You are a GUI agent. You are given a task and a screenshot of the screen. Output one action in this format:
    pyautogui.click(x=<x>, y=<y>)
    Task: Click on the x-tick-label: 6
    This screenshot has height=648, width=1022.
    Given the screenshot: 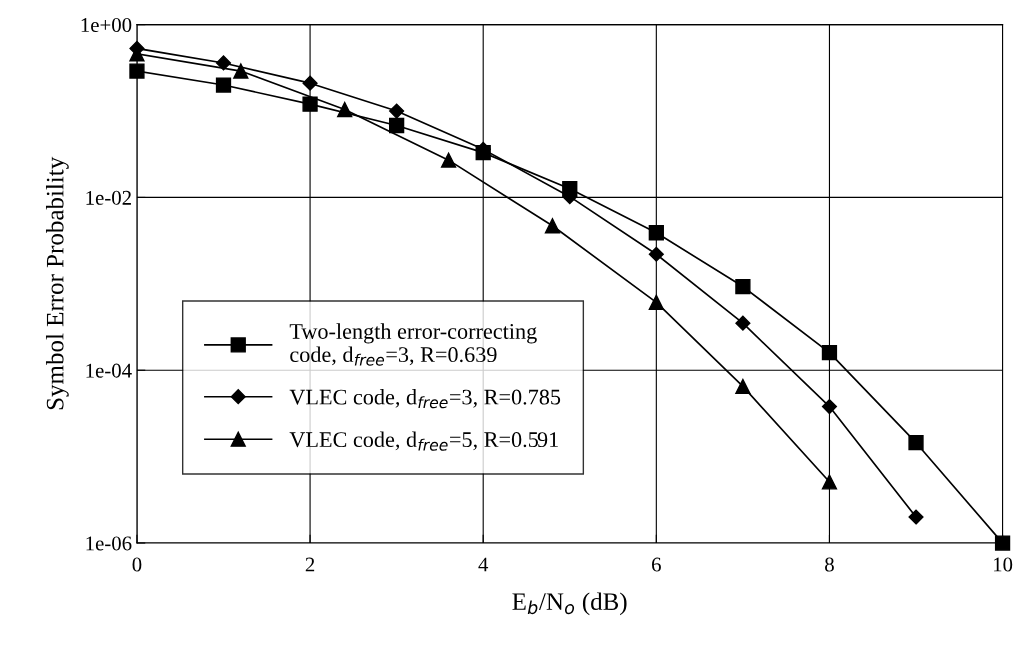 What is the action you would take?
    pyautogui.click(x=656, y=564)
    